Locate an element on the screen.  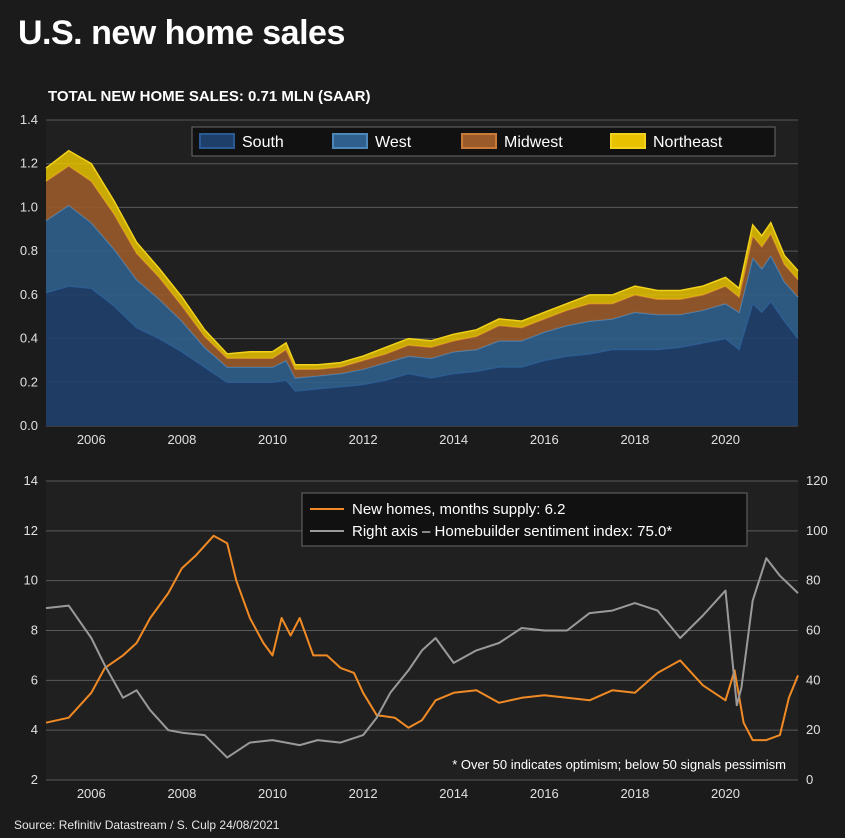
bottom-right-y-tick-label: 0 is located at coordinates (809, 779).